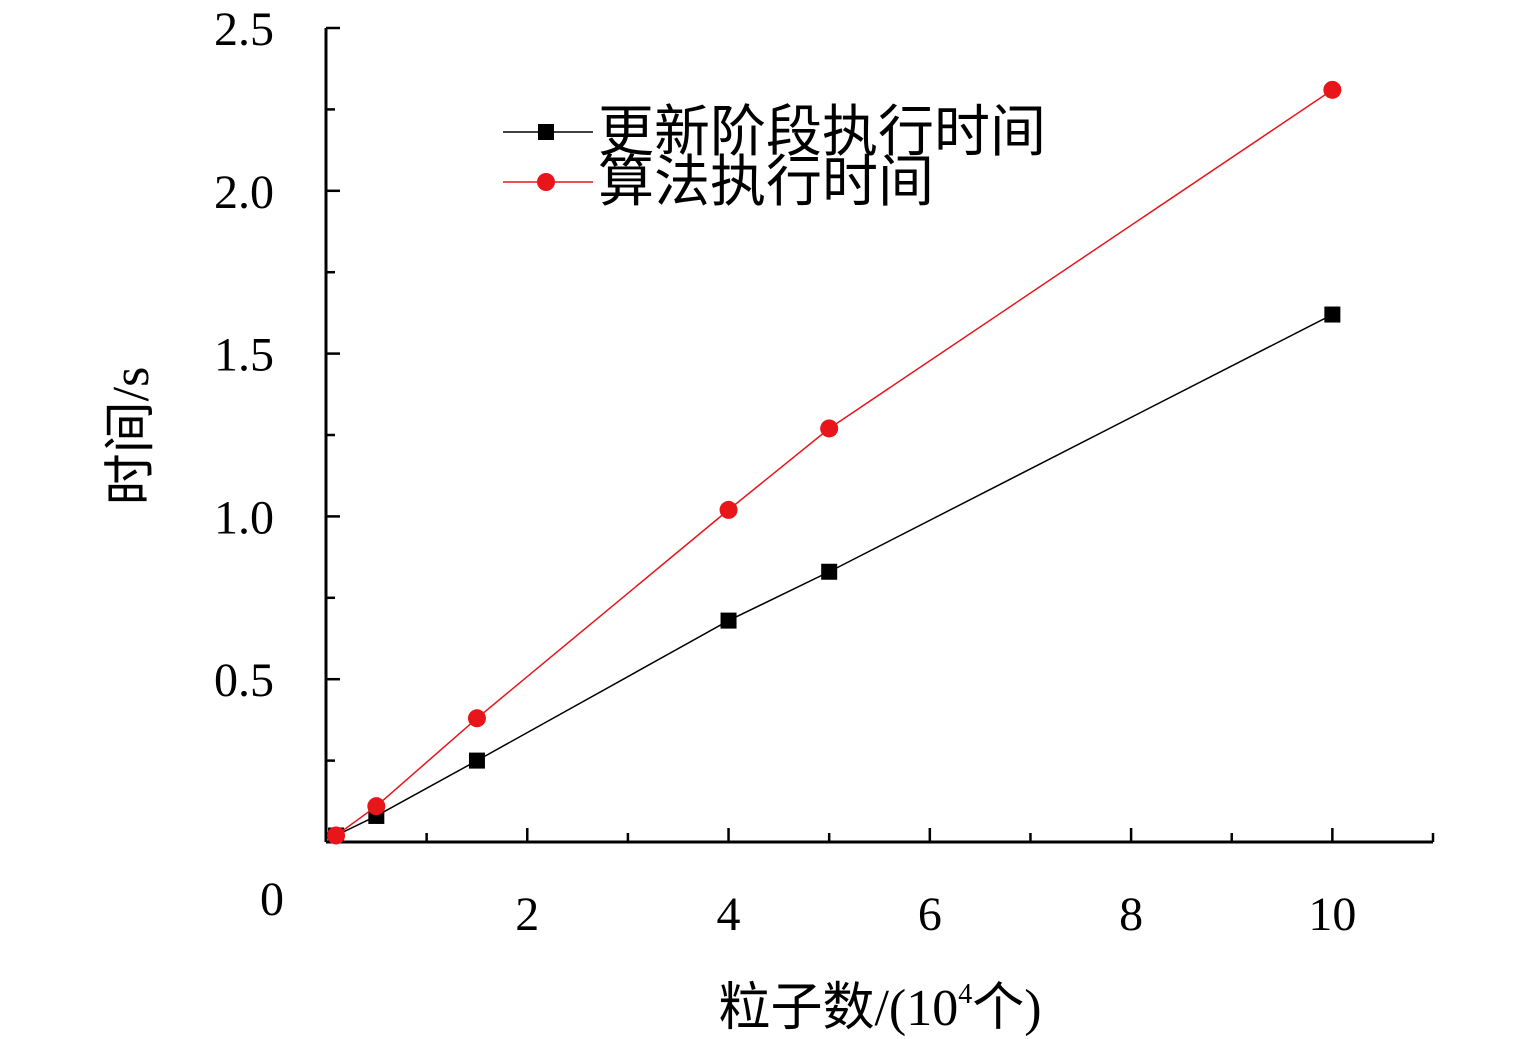  I want to click on x-axis-title-superscript: 4, so click(965, 994).